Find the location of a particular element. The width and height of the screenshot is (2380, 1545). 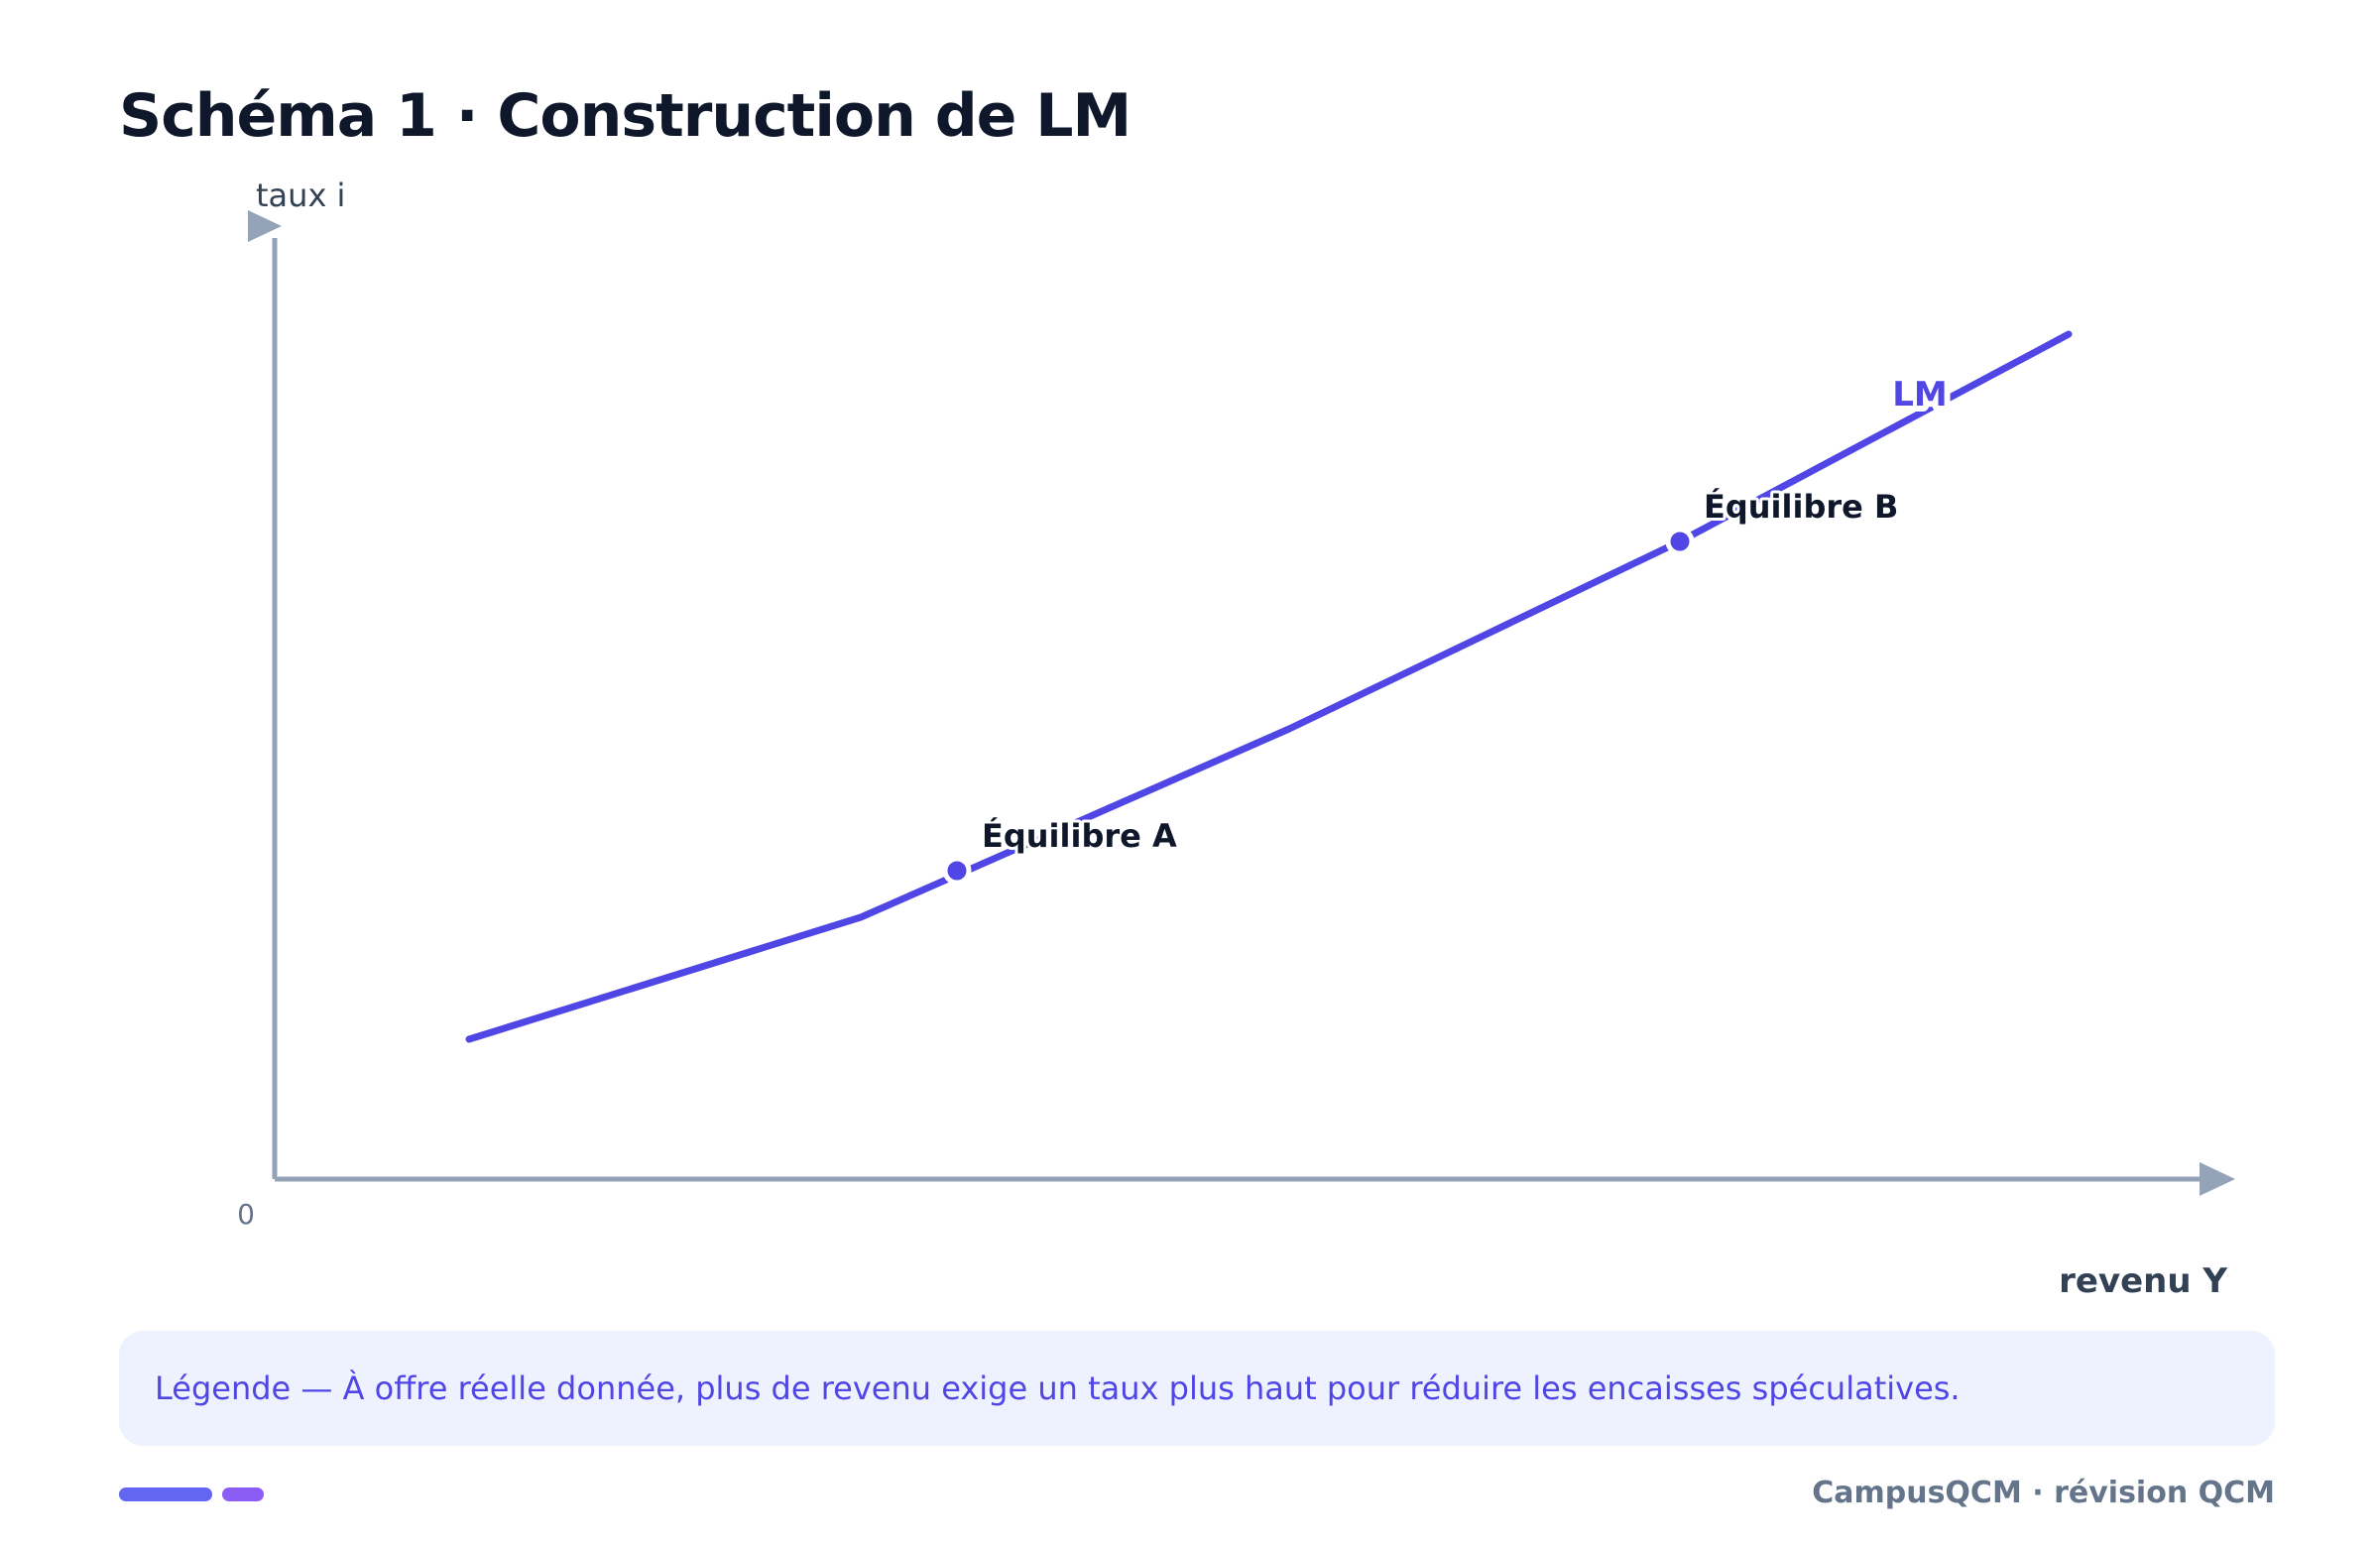

y-axis-arrow-icon is located at coordinates (265, 226).